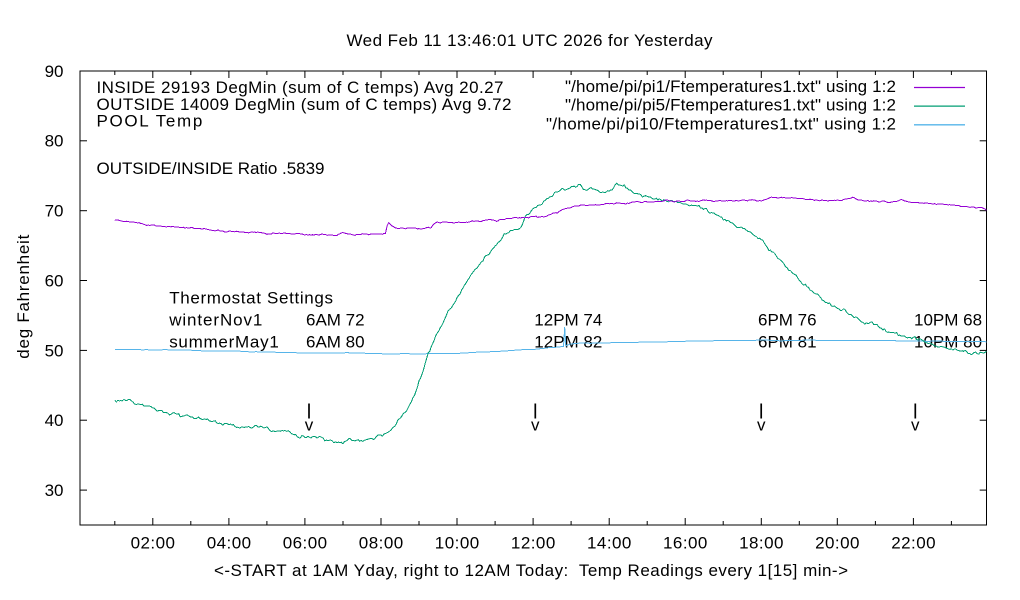 The width and height of the screenshot is (1020, 600). I want to click on svg-text: 90, so click(54, 71).